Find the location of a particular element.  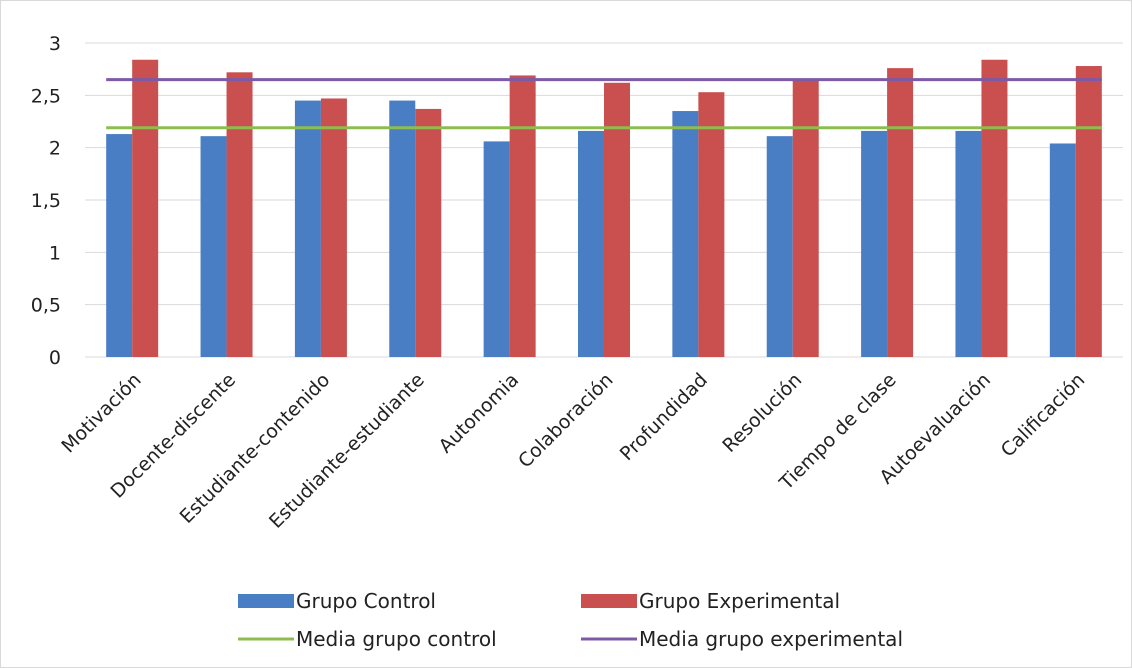

x-tick-label: Motivación is located at coordinates (101, 413).